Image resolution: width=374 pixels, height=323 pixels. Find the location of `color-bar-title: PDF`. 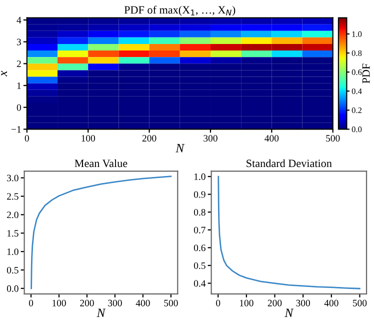

color-bar-title: PDF is located at coordinates (366, 74).